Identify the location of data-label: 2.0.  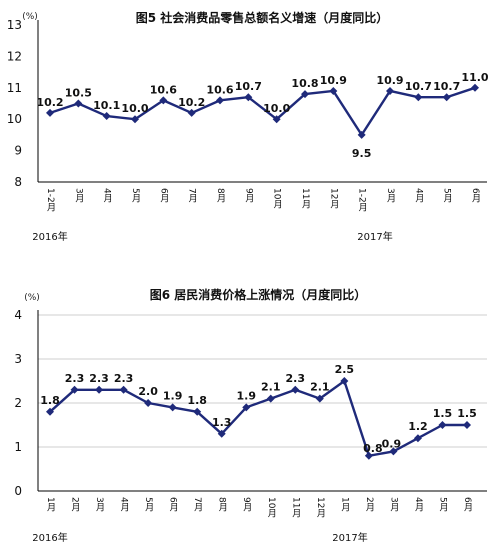
(148, 391).